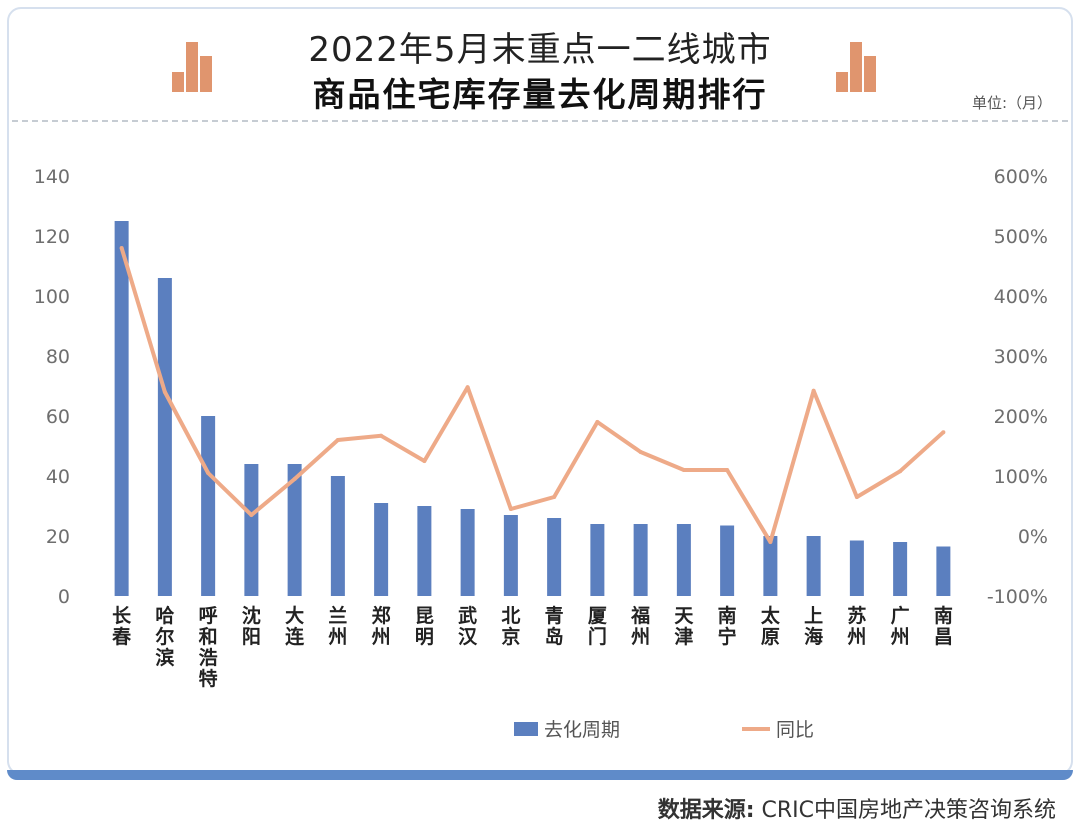  I want to click on chart-title-line2: 商品住宅库存量去化周期排行, so click(540, 94).